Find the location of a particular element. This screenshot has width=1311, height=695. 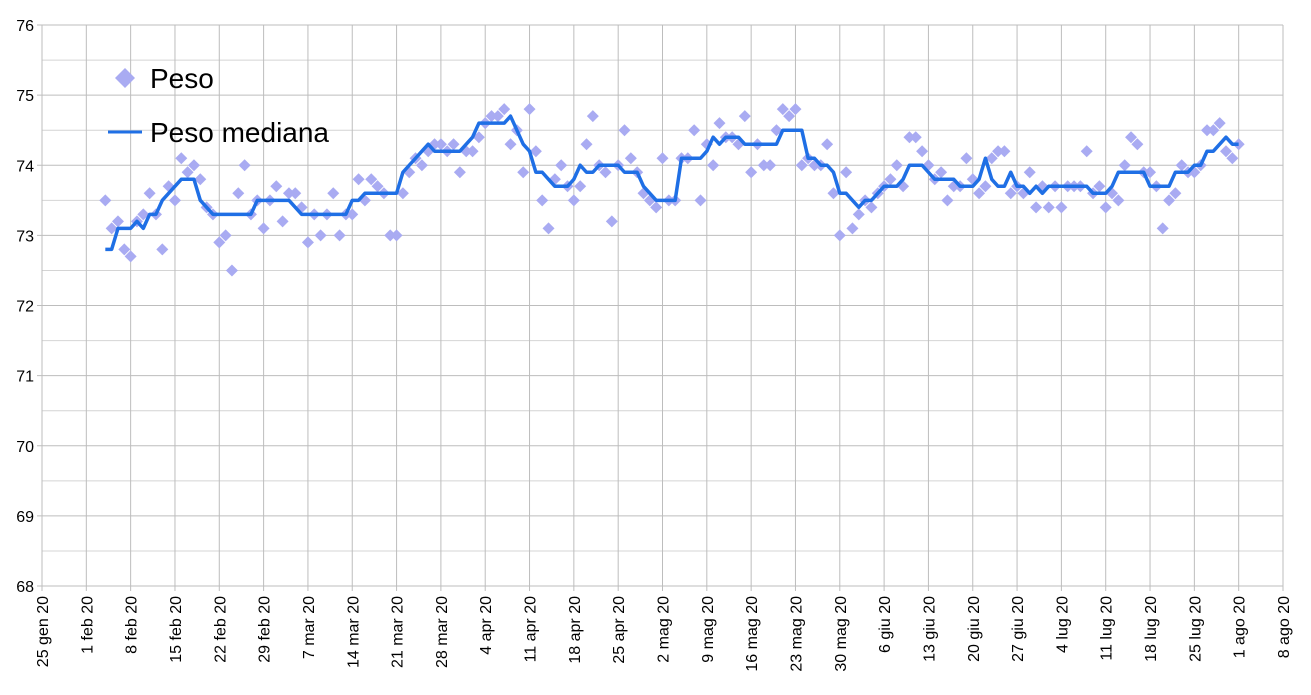

x-tick-label: 27 giu 20 is located at coordinates (1018, 629).